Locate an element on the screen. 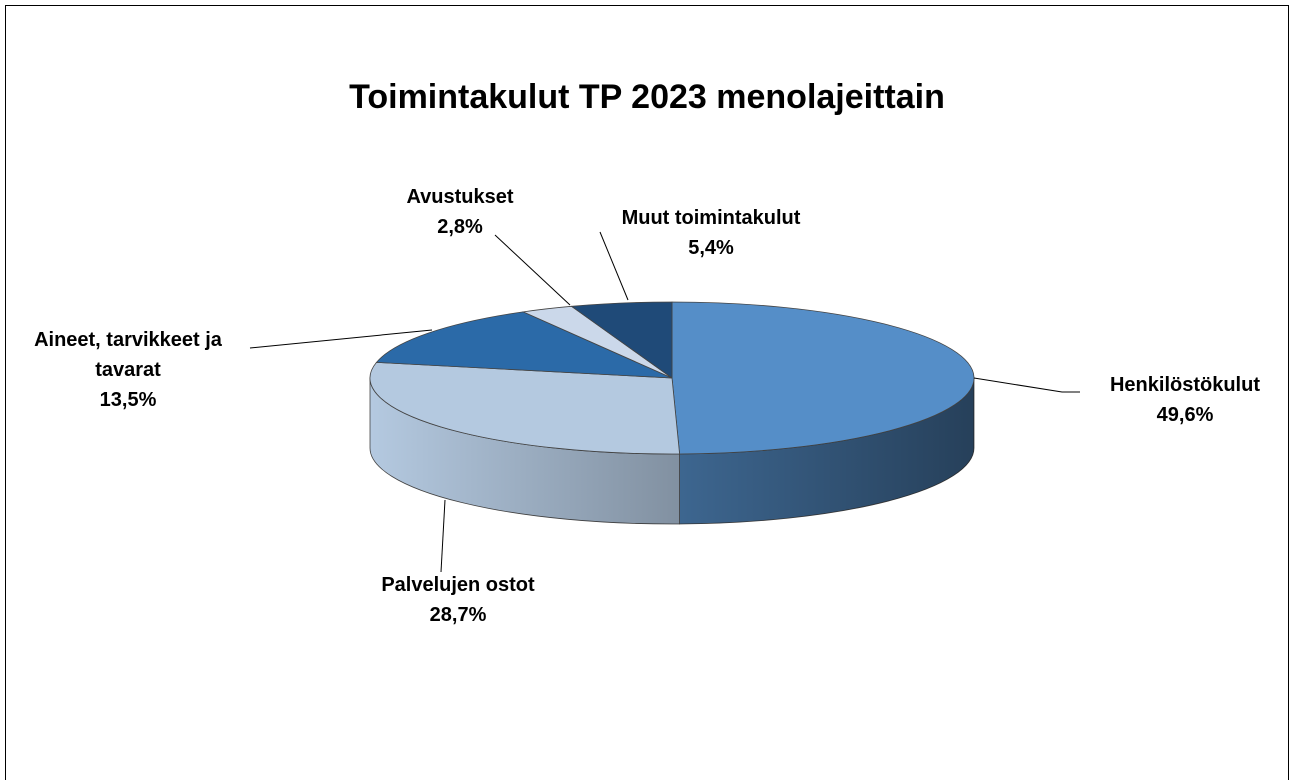 The width and height of the screenshot is (1294, 780). value-label: 5,4% is located at coordinates (711, 248).